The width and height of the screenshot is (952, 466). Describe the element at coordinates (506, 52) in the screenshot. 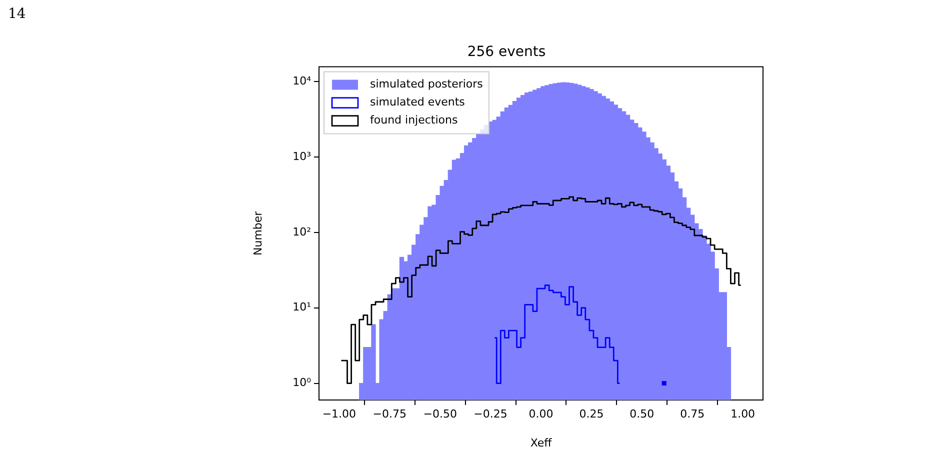

I see `chart-title: 256 events` at that location.